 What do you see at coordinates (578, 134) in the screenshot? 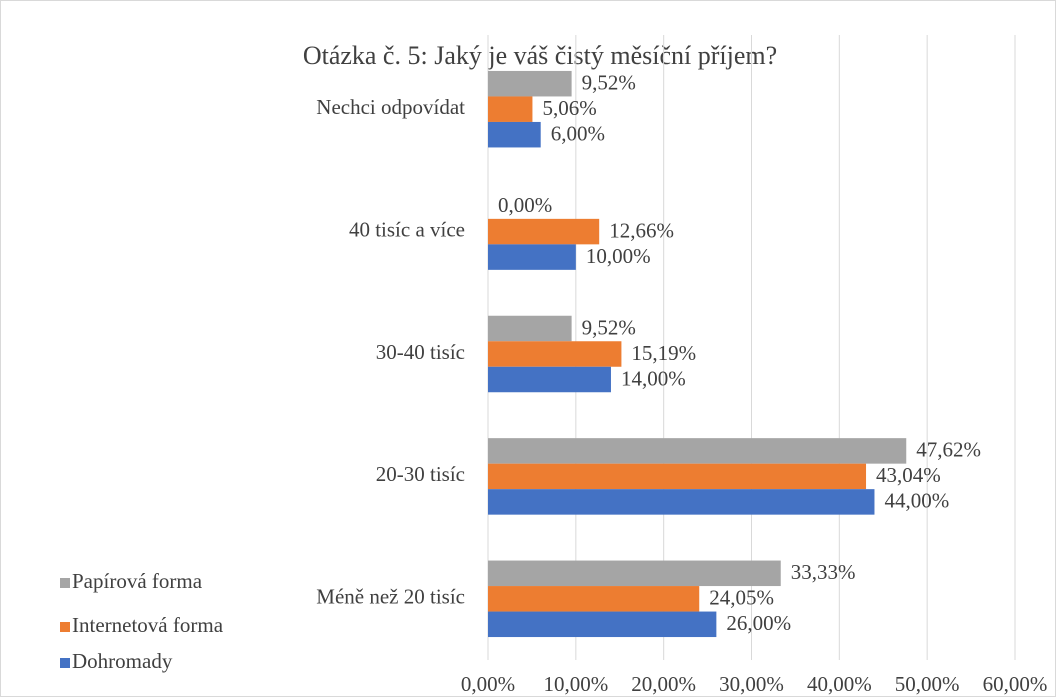
I see `value-label: 6,00%` at bounding box center [578, 134].